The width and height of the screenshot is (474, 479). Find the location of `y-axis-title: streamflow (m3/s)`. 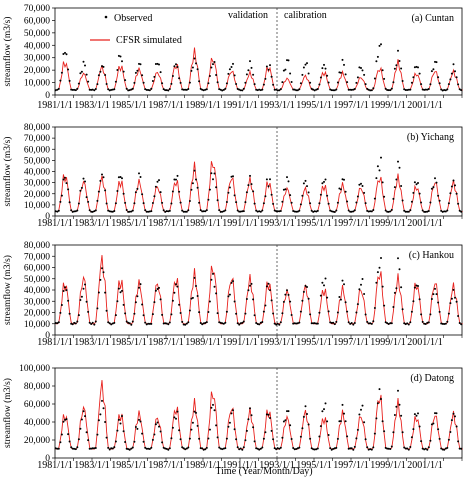

y-axis-title: streamflow (m3/s) is located at coordinates (7, 172).